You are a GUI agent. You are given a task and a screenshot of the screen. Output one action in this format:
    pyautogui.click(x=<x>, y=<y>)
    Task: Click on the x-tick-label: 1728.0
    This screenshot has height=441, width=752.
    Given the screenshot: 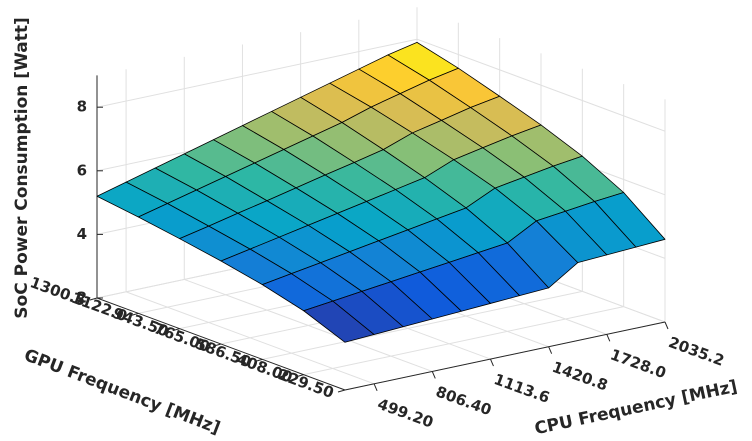 What is the action you would take?
    pyautogui.click(x=638, y=363)
    